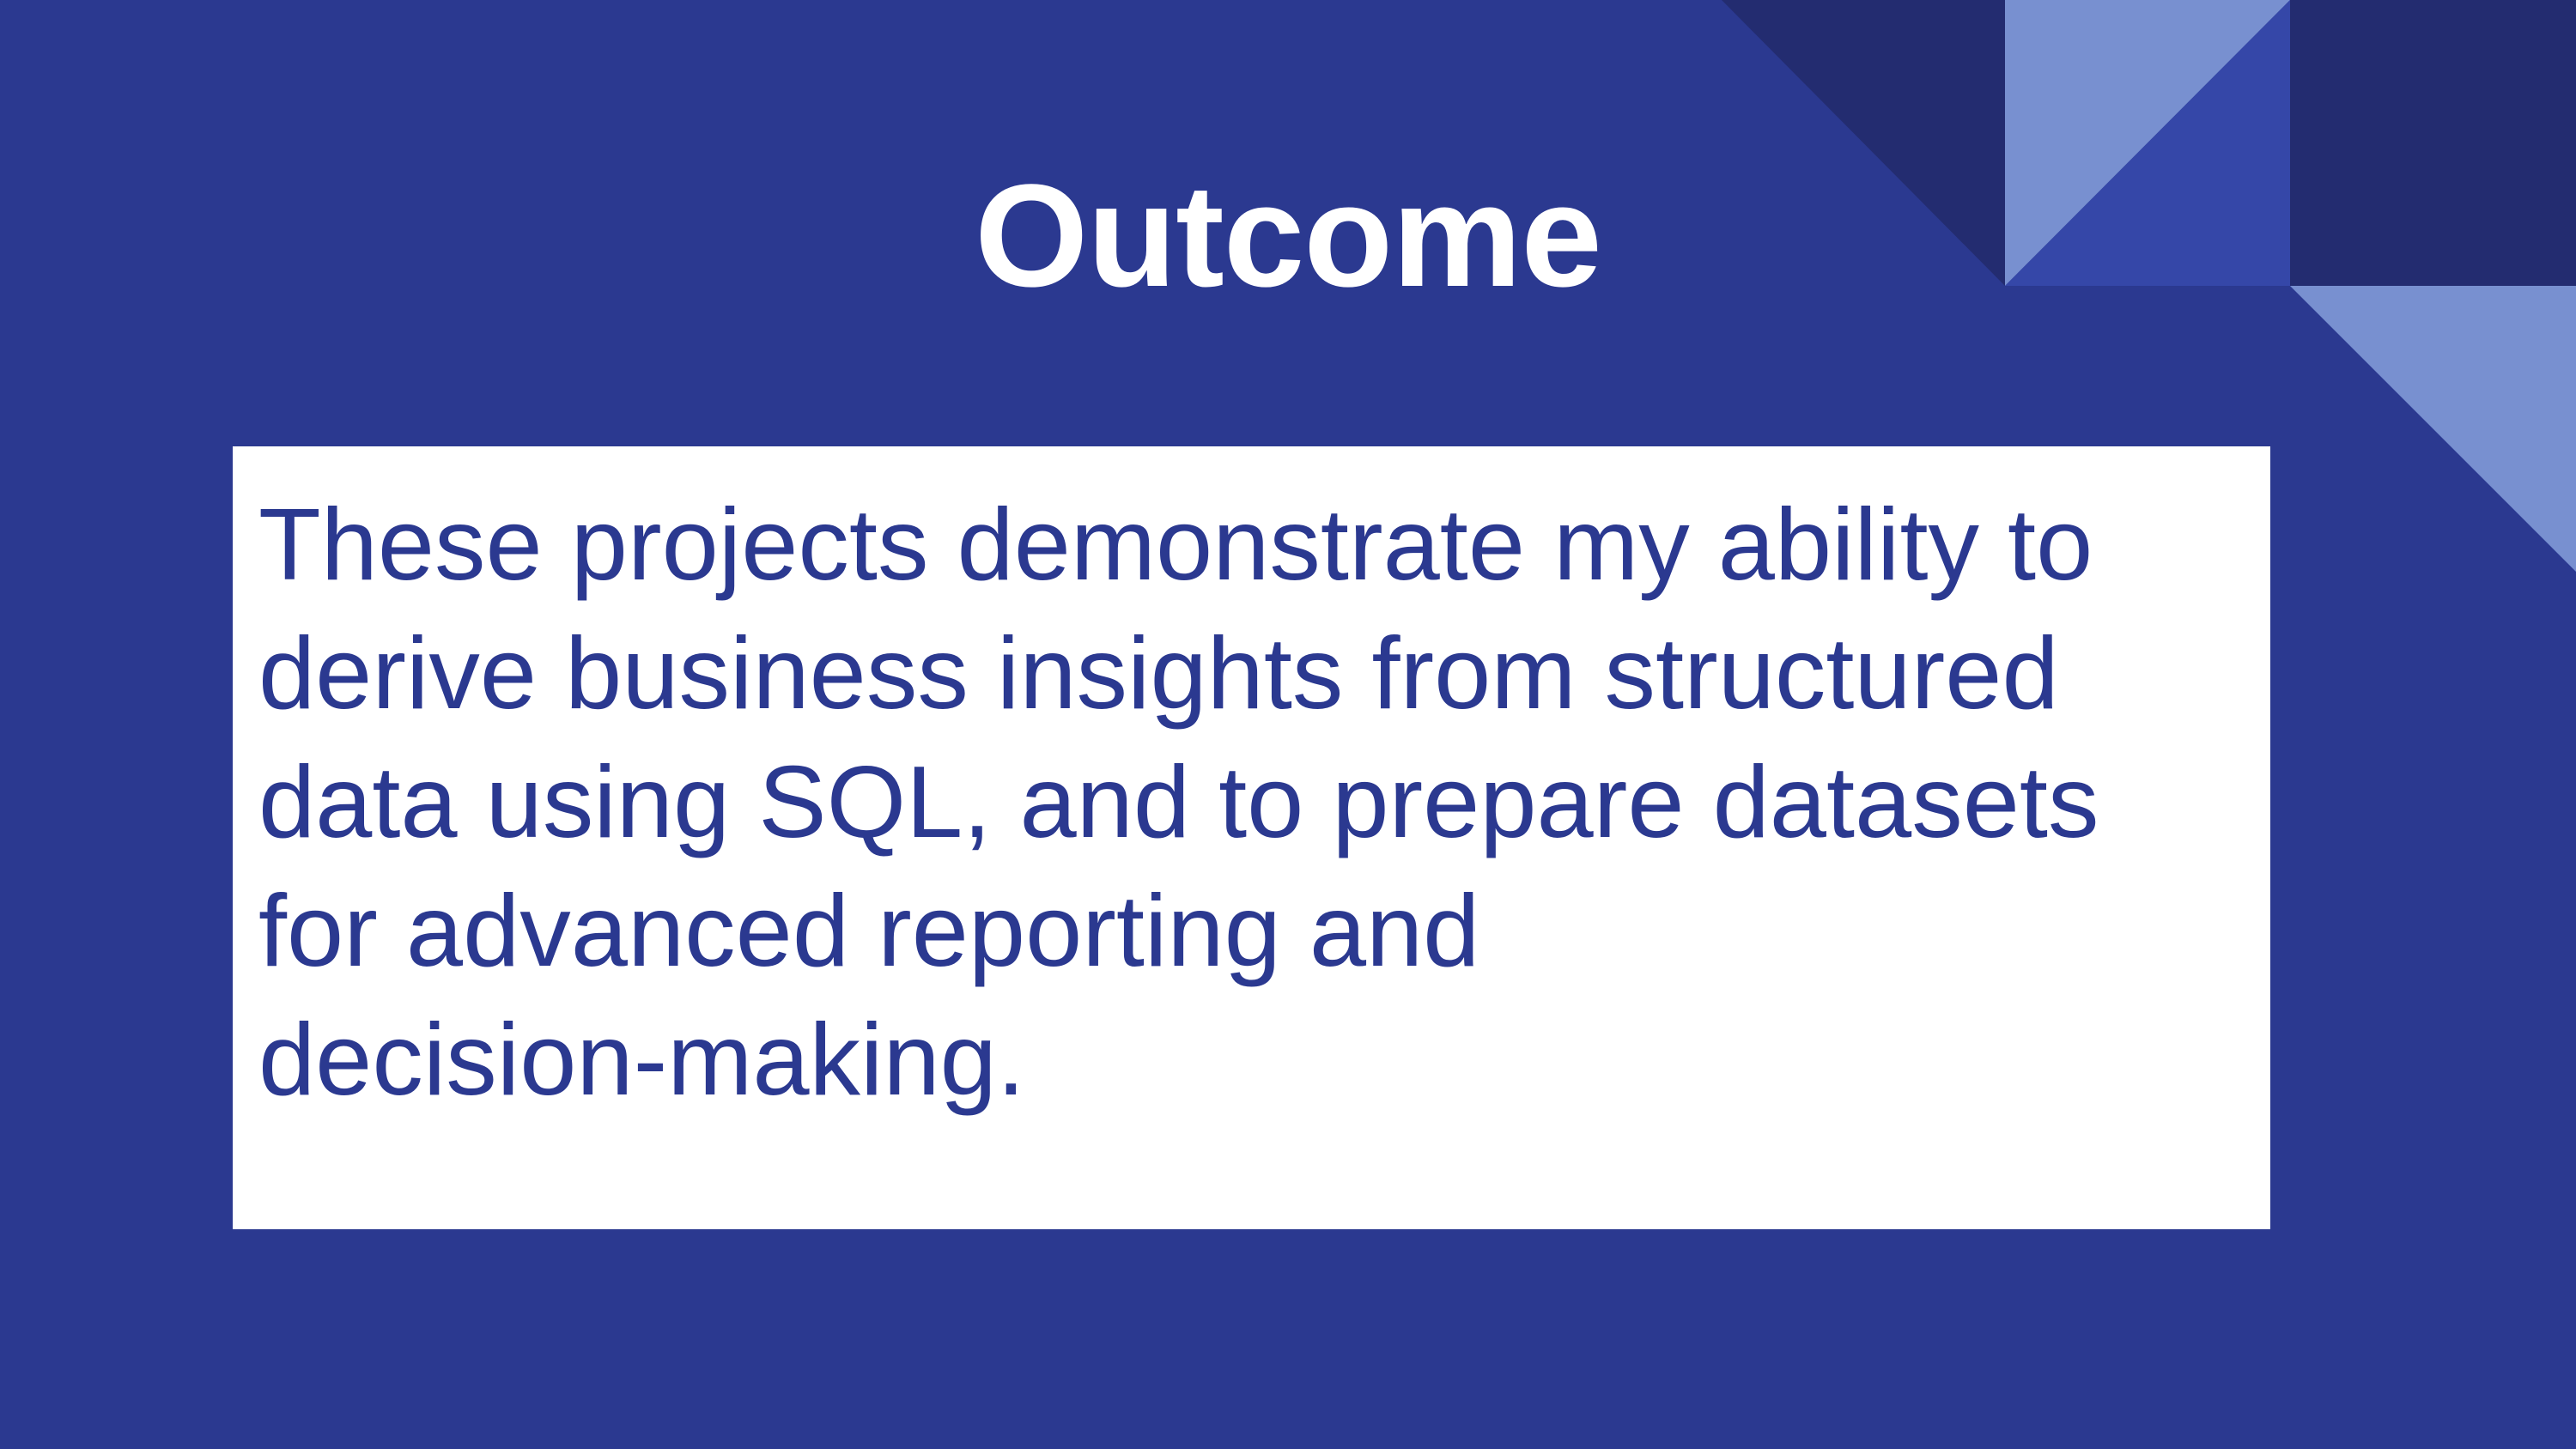 The width and height of the screenshot is (2576, 1449). I want to click on body-line-5: decision-making., so click(641, 1060).